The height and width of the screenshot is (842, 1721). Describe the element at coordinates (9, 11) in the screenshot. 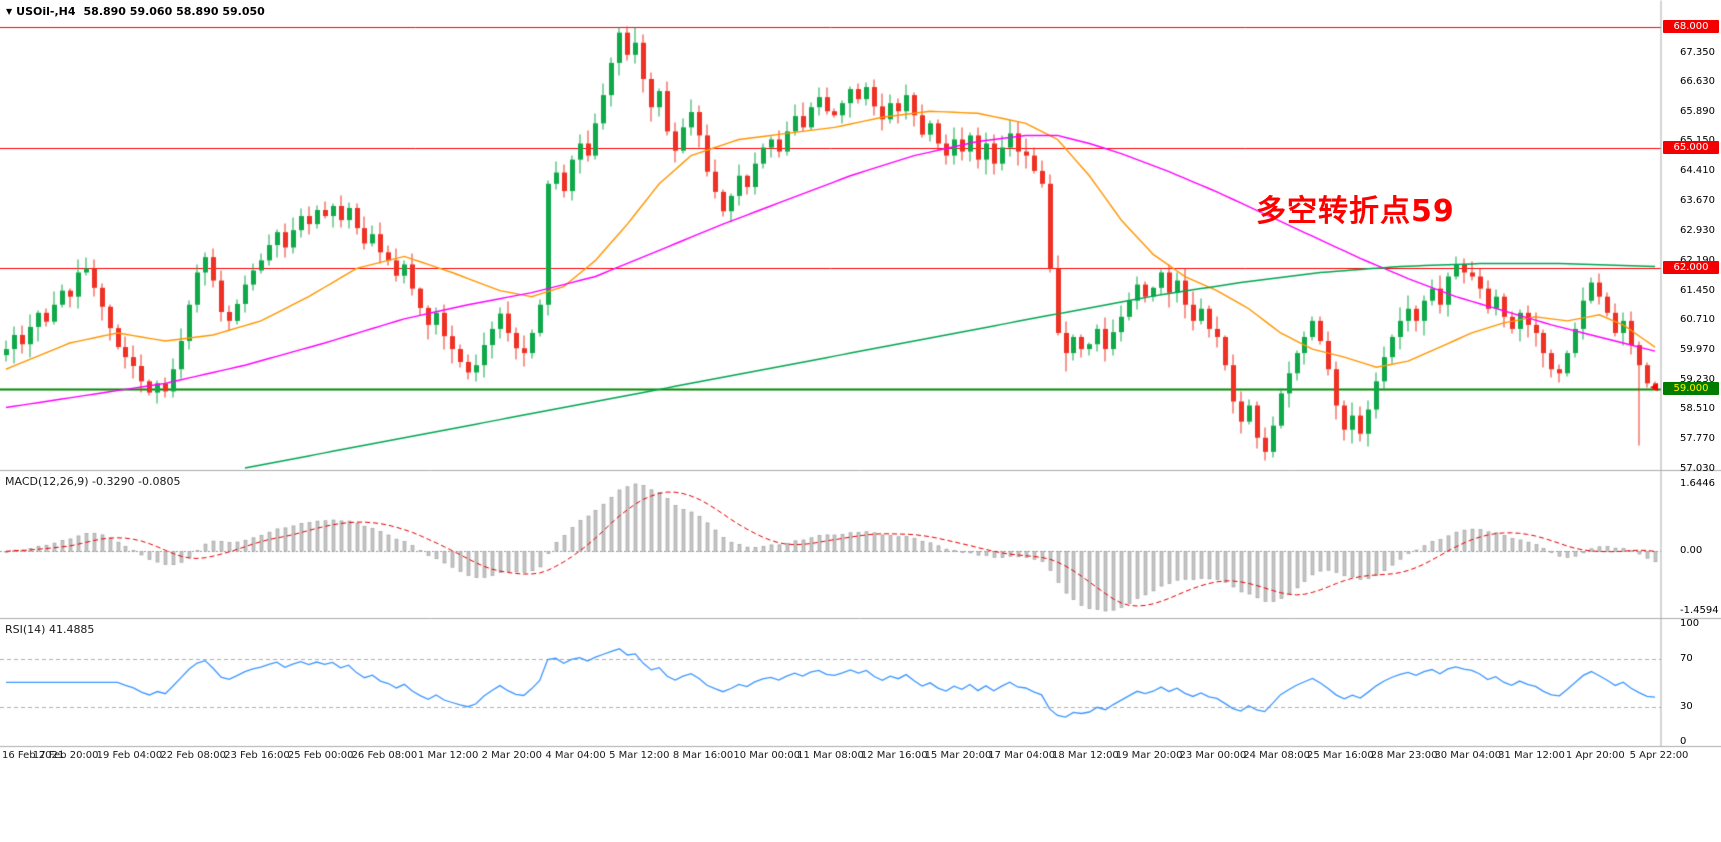

I see `symbol-dropdown-icon: ▼` at that location.